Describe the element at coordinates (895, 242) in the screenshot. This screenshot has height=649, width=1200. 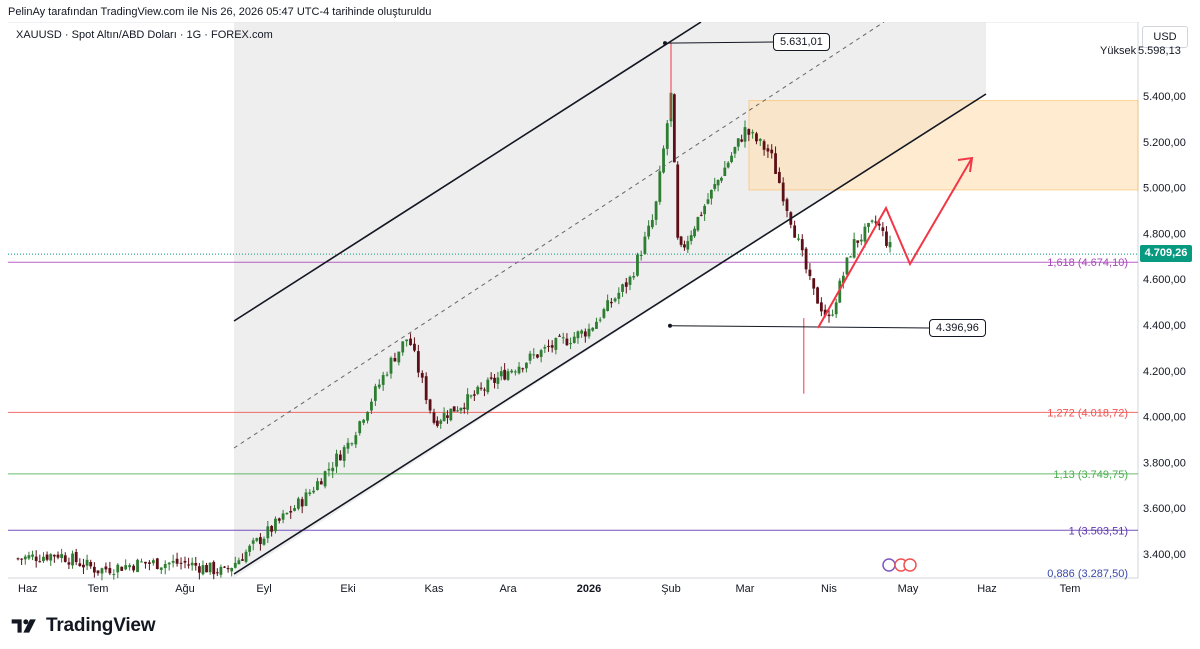
I see `projection-path` at that location.